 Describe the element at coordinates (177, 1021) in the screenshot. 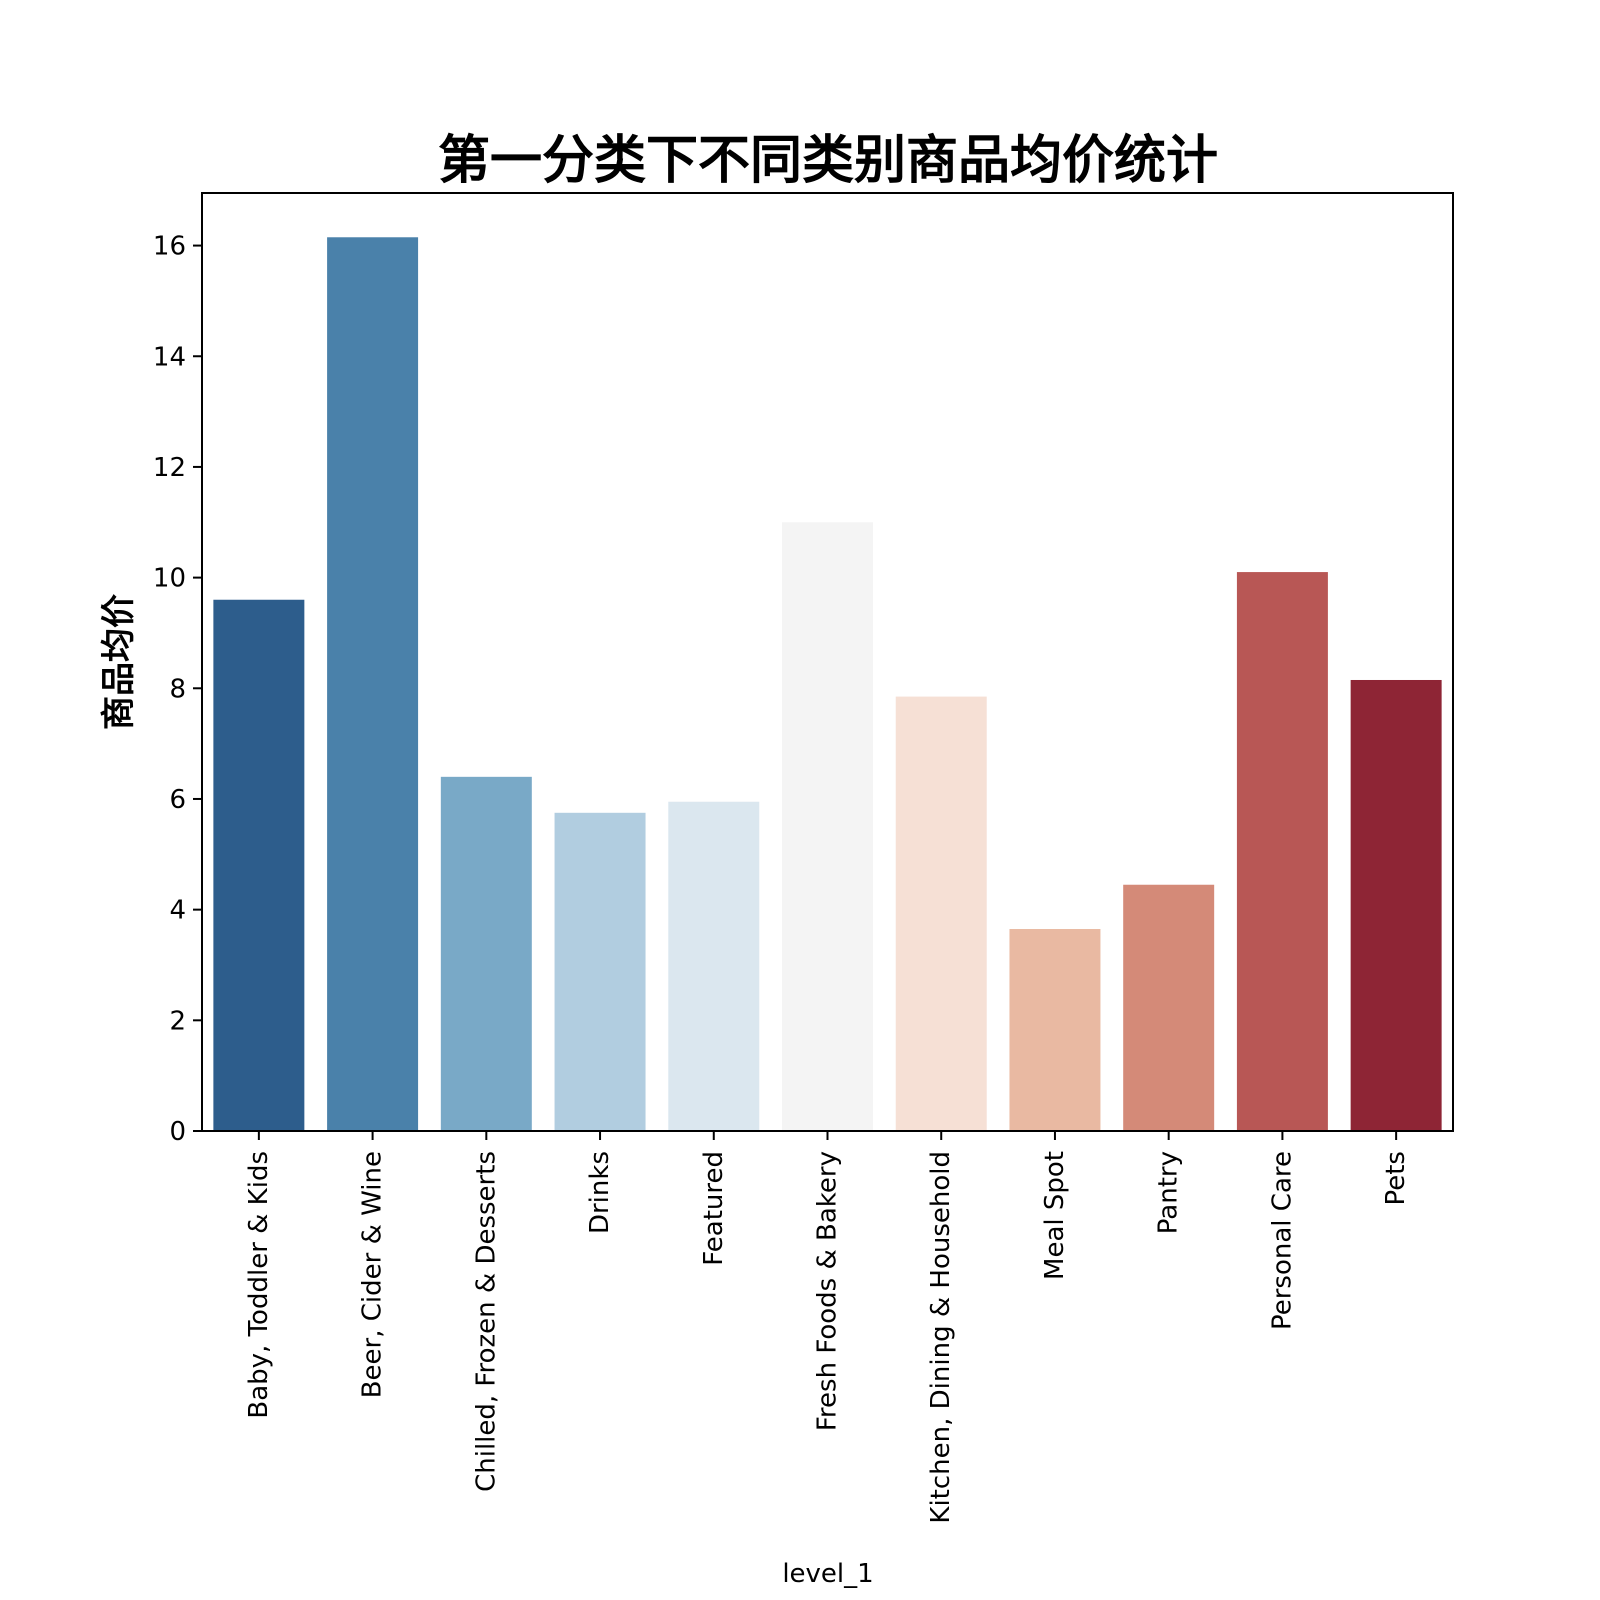

I see `y-tick-label: 2` at that location.